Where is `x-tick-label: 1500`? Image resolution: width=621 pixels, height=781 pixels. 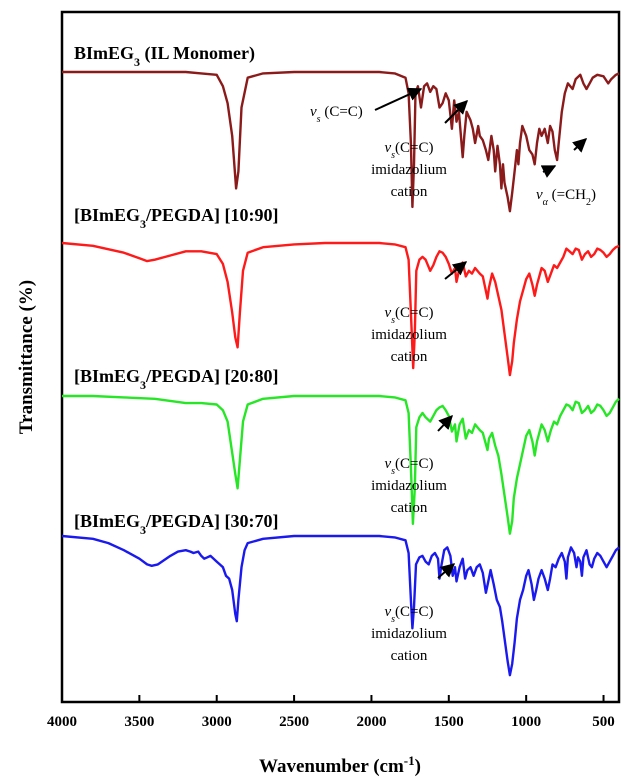
x-tick-label: 1500 is located at coordinates (449, 722).